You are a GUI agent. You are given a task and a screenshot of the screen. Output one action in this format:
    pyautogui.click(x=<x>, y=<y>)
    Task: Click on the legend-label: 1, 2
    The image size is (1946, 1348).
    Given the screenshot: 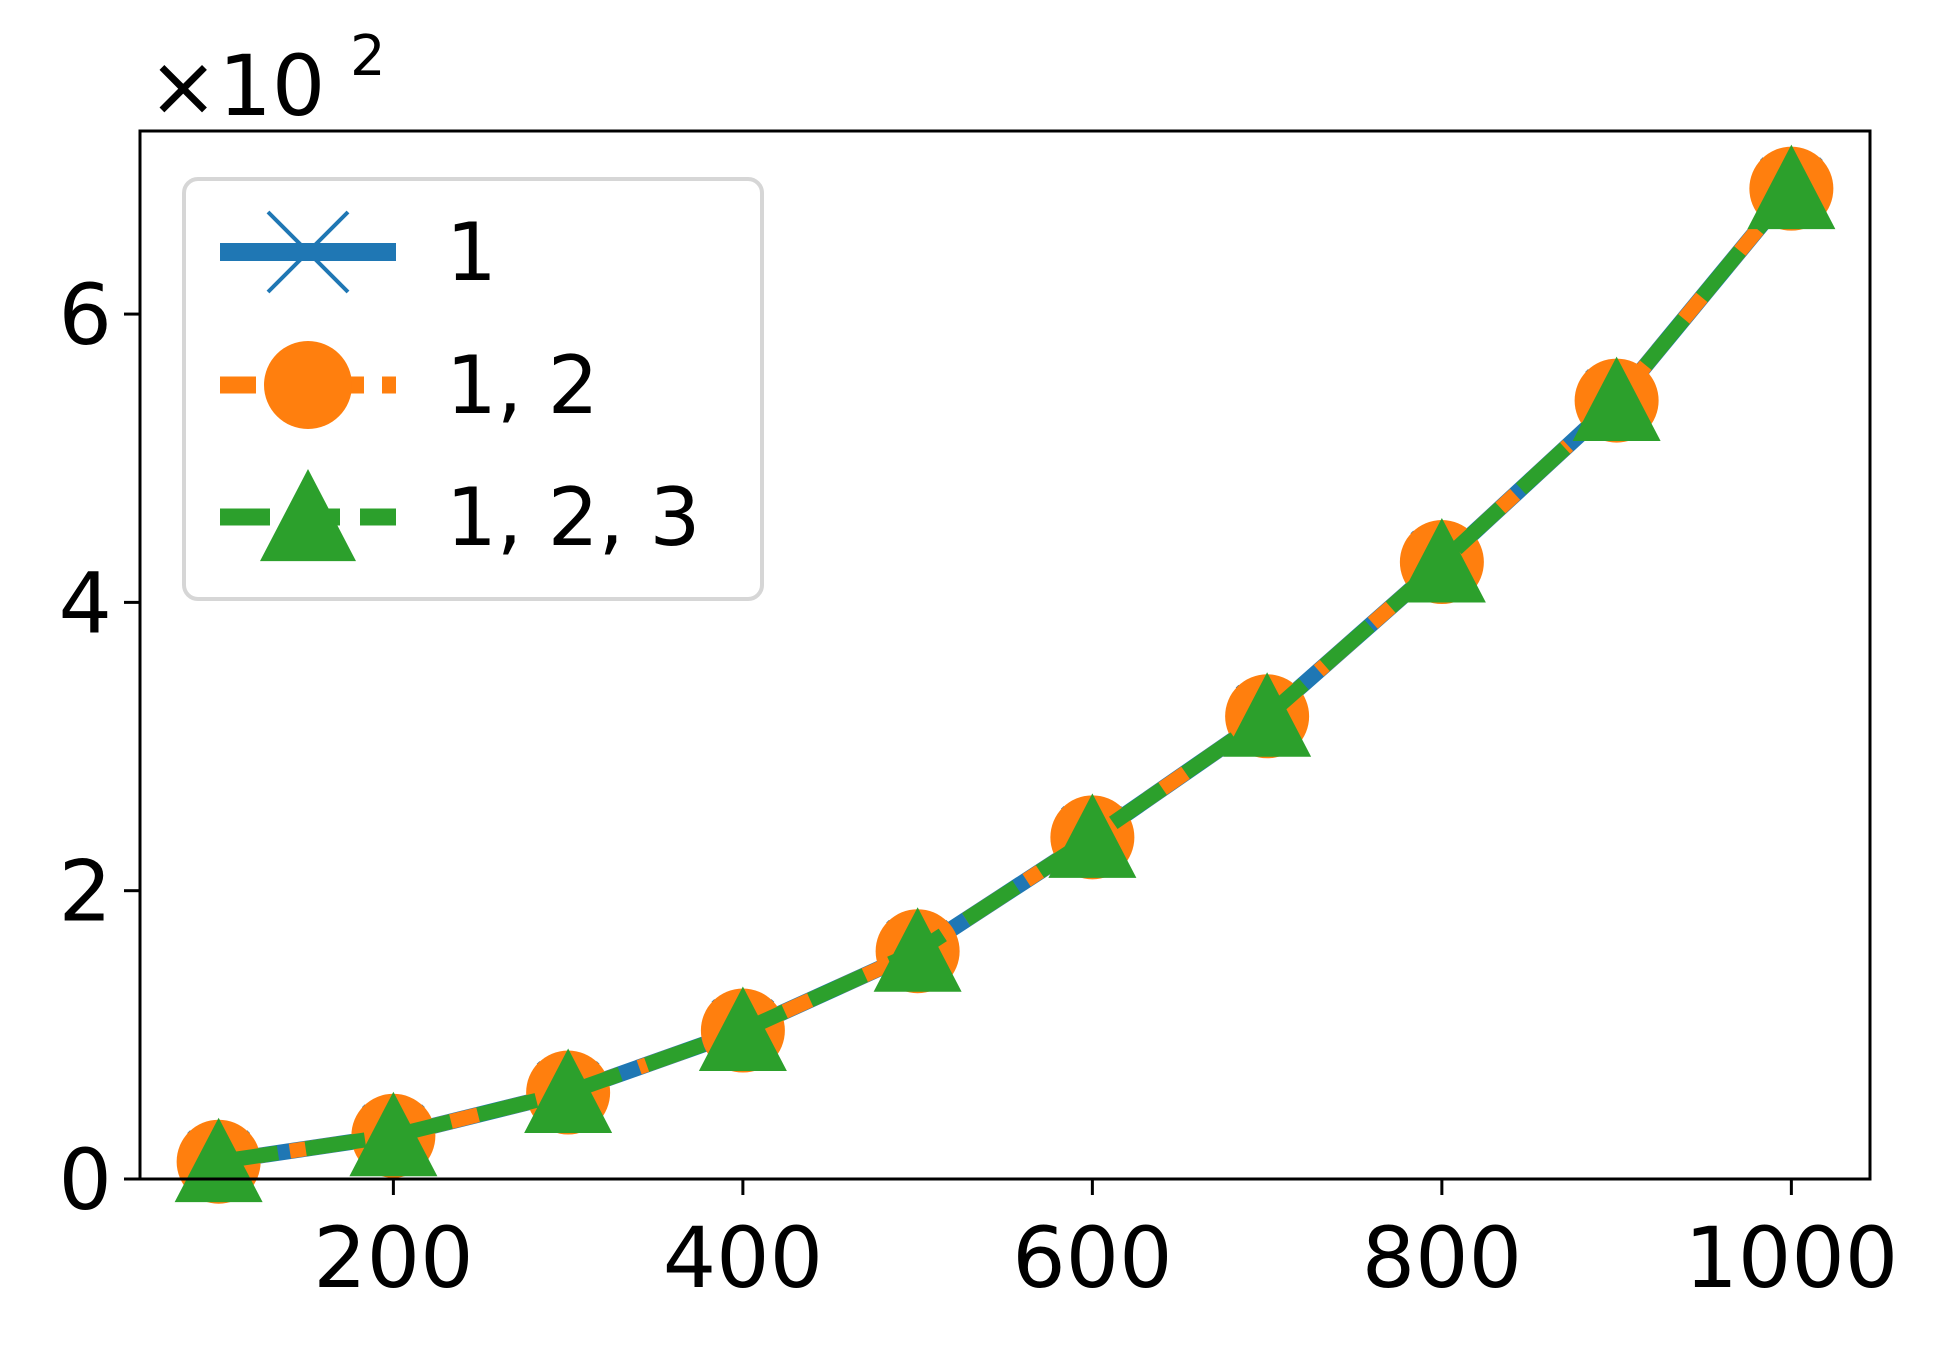 What is the action you would take?
    pyautogui.click(x=522, y=385)
    